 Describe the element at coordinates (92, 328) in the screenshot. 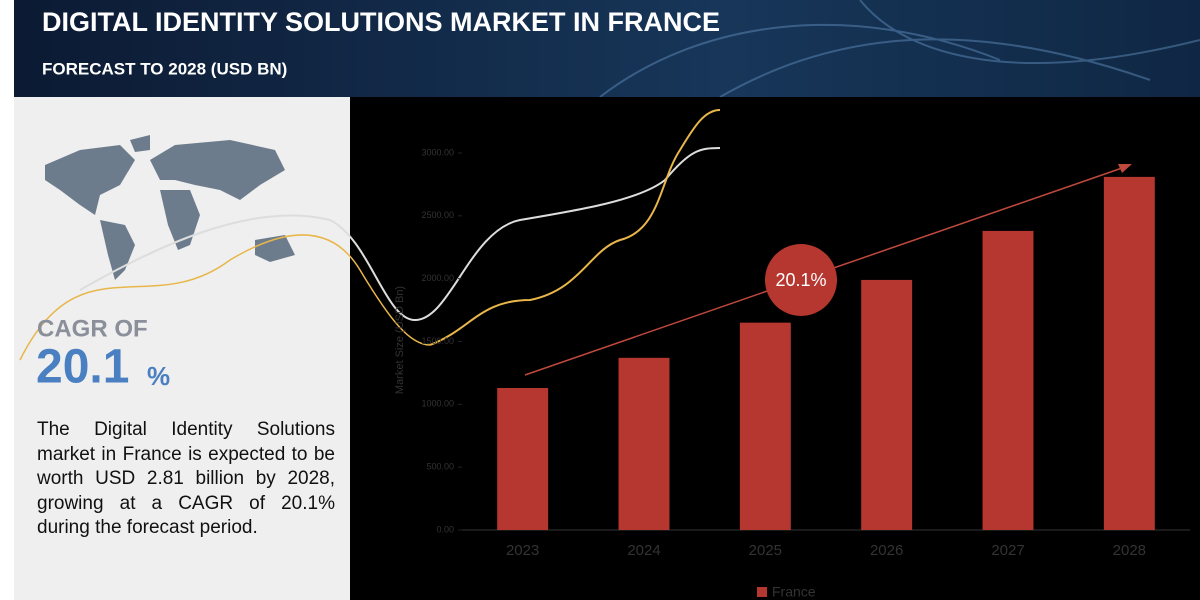

I see `cagr-label: CAGR OF` at that location.